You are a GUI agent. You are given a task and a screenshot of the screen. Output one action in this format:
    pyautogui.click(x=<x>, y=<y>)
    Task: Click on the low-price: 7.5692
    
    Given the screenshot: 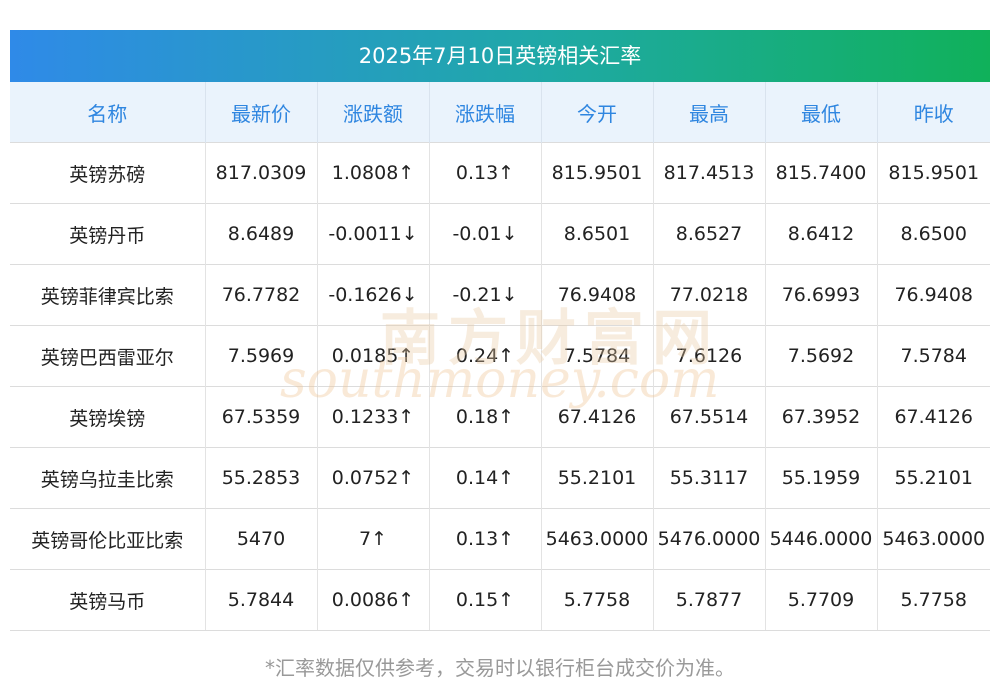 What is the action you would take?
    pyautogui.click(x=821, y=356)
    